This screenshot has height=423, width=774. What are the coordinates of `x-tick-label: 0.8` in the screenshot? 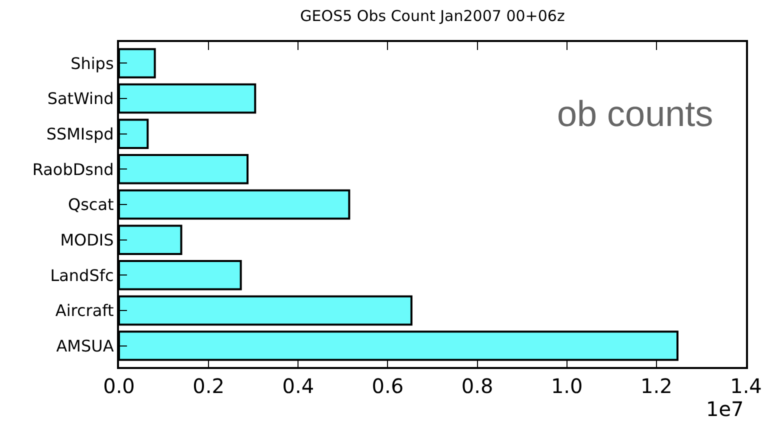 It's located at (477, 386).